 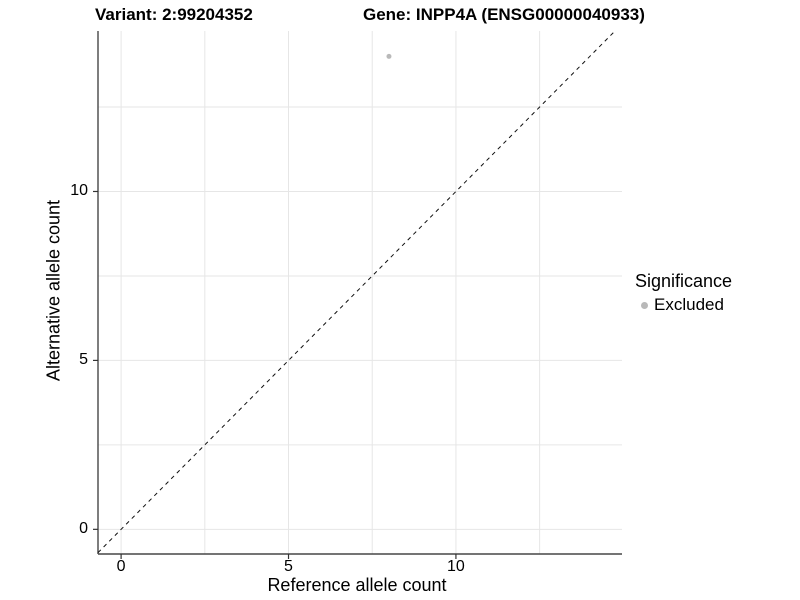 What do you see at coordinates (53, 290) in the screenshot?
I see `y-axis-title: Alternative allele count` at bounding box center [53, 290].